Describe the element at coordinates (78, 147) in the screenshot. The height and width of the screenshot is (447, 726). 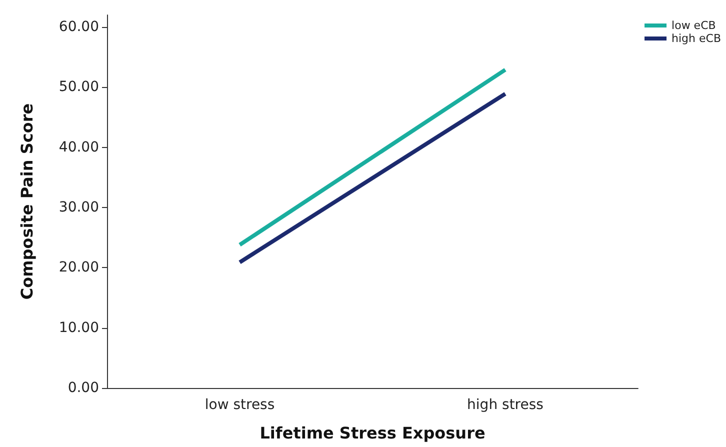
I see `y-tick-label: 40.00` at that location.